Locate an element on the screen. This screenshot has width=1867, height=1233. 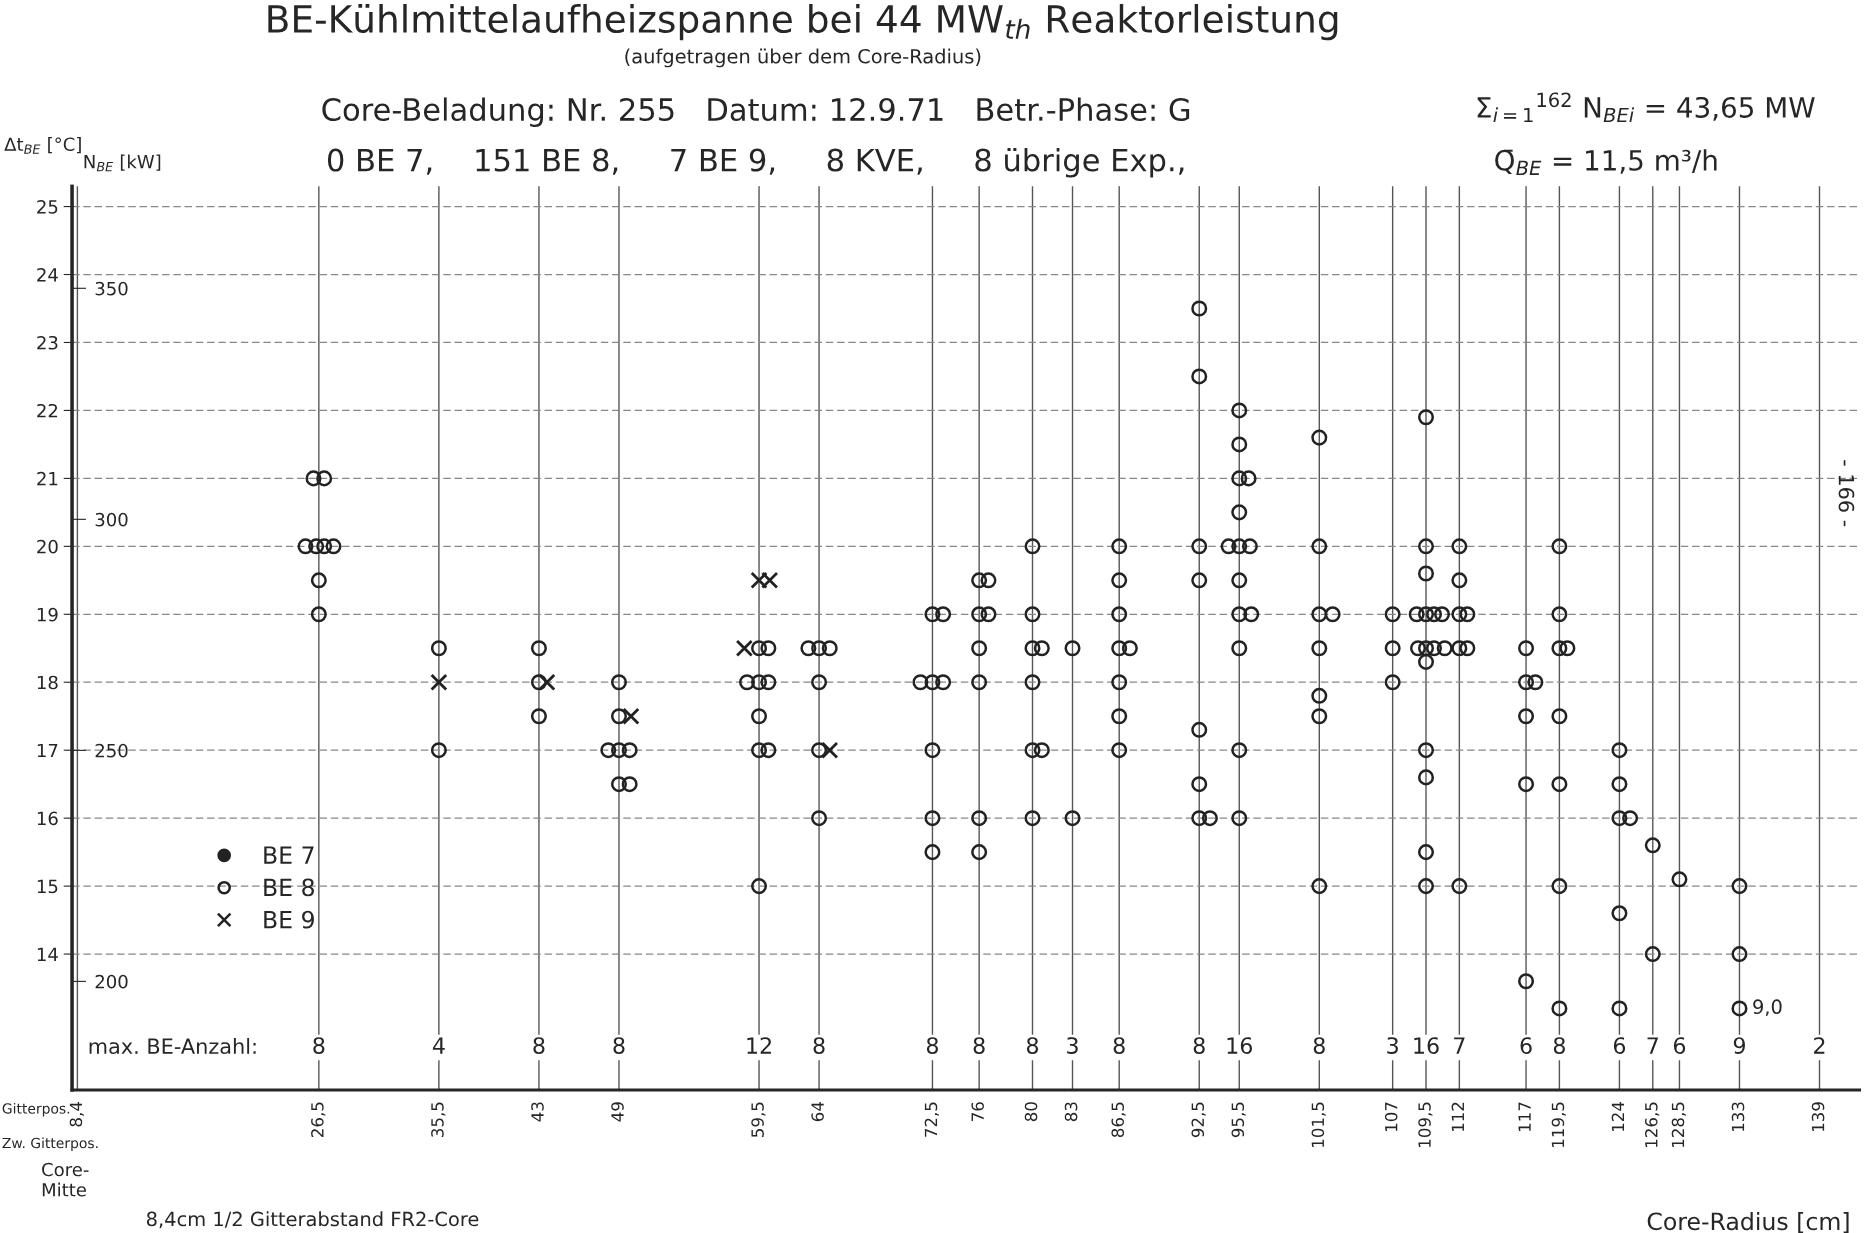
y-tick-label: 24 is located at coordinates (47, 274).